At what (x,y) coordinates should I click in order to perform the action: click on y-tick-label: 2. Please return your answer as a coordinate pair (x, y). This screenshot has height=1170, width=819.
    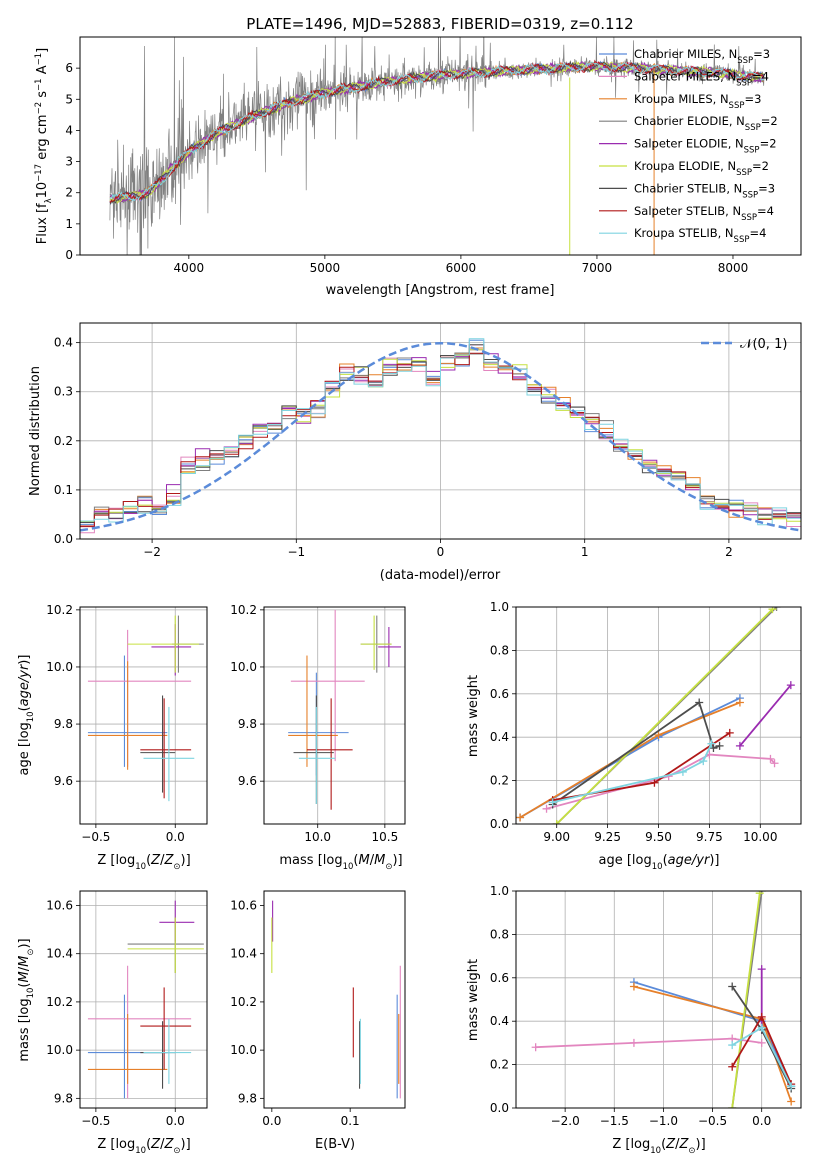
    Looking at the image, I should click on (69, 193).